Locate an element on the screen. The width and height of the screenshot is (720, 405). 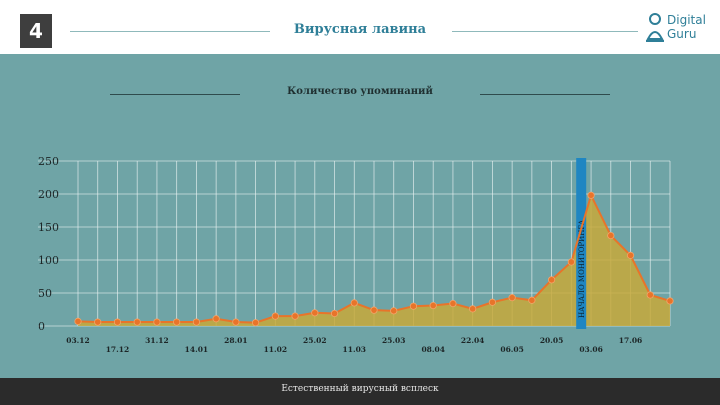
x-tick-label: 08.04 is located at coordinates (433, 349).